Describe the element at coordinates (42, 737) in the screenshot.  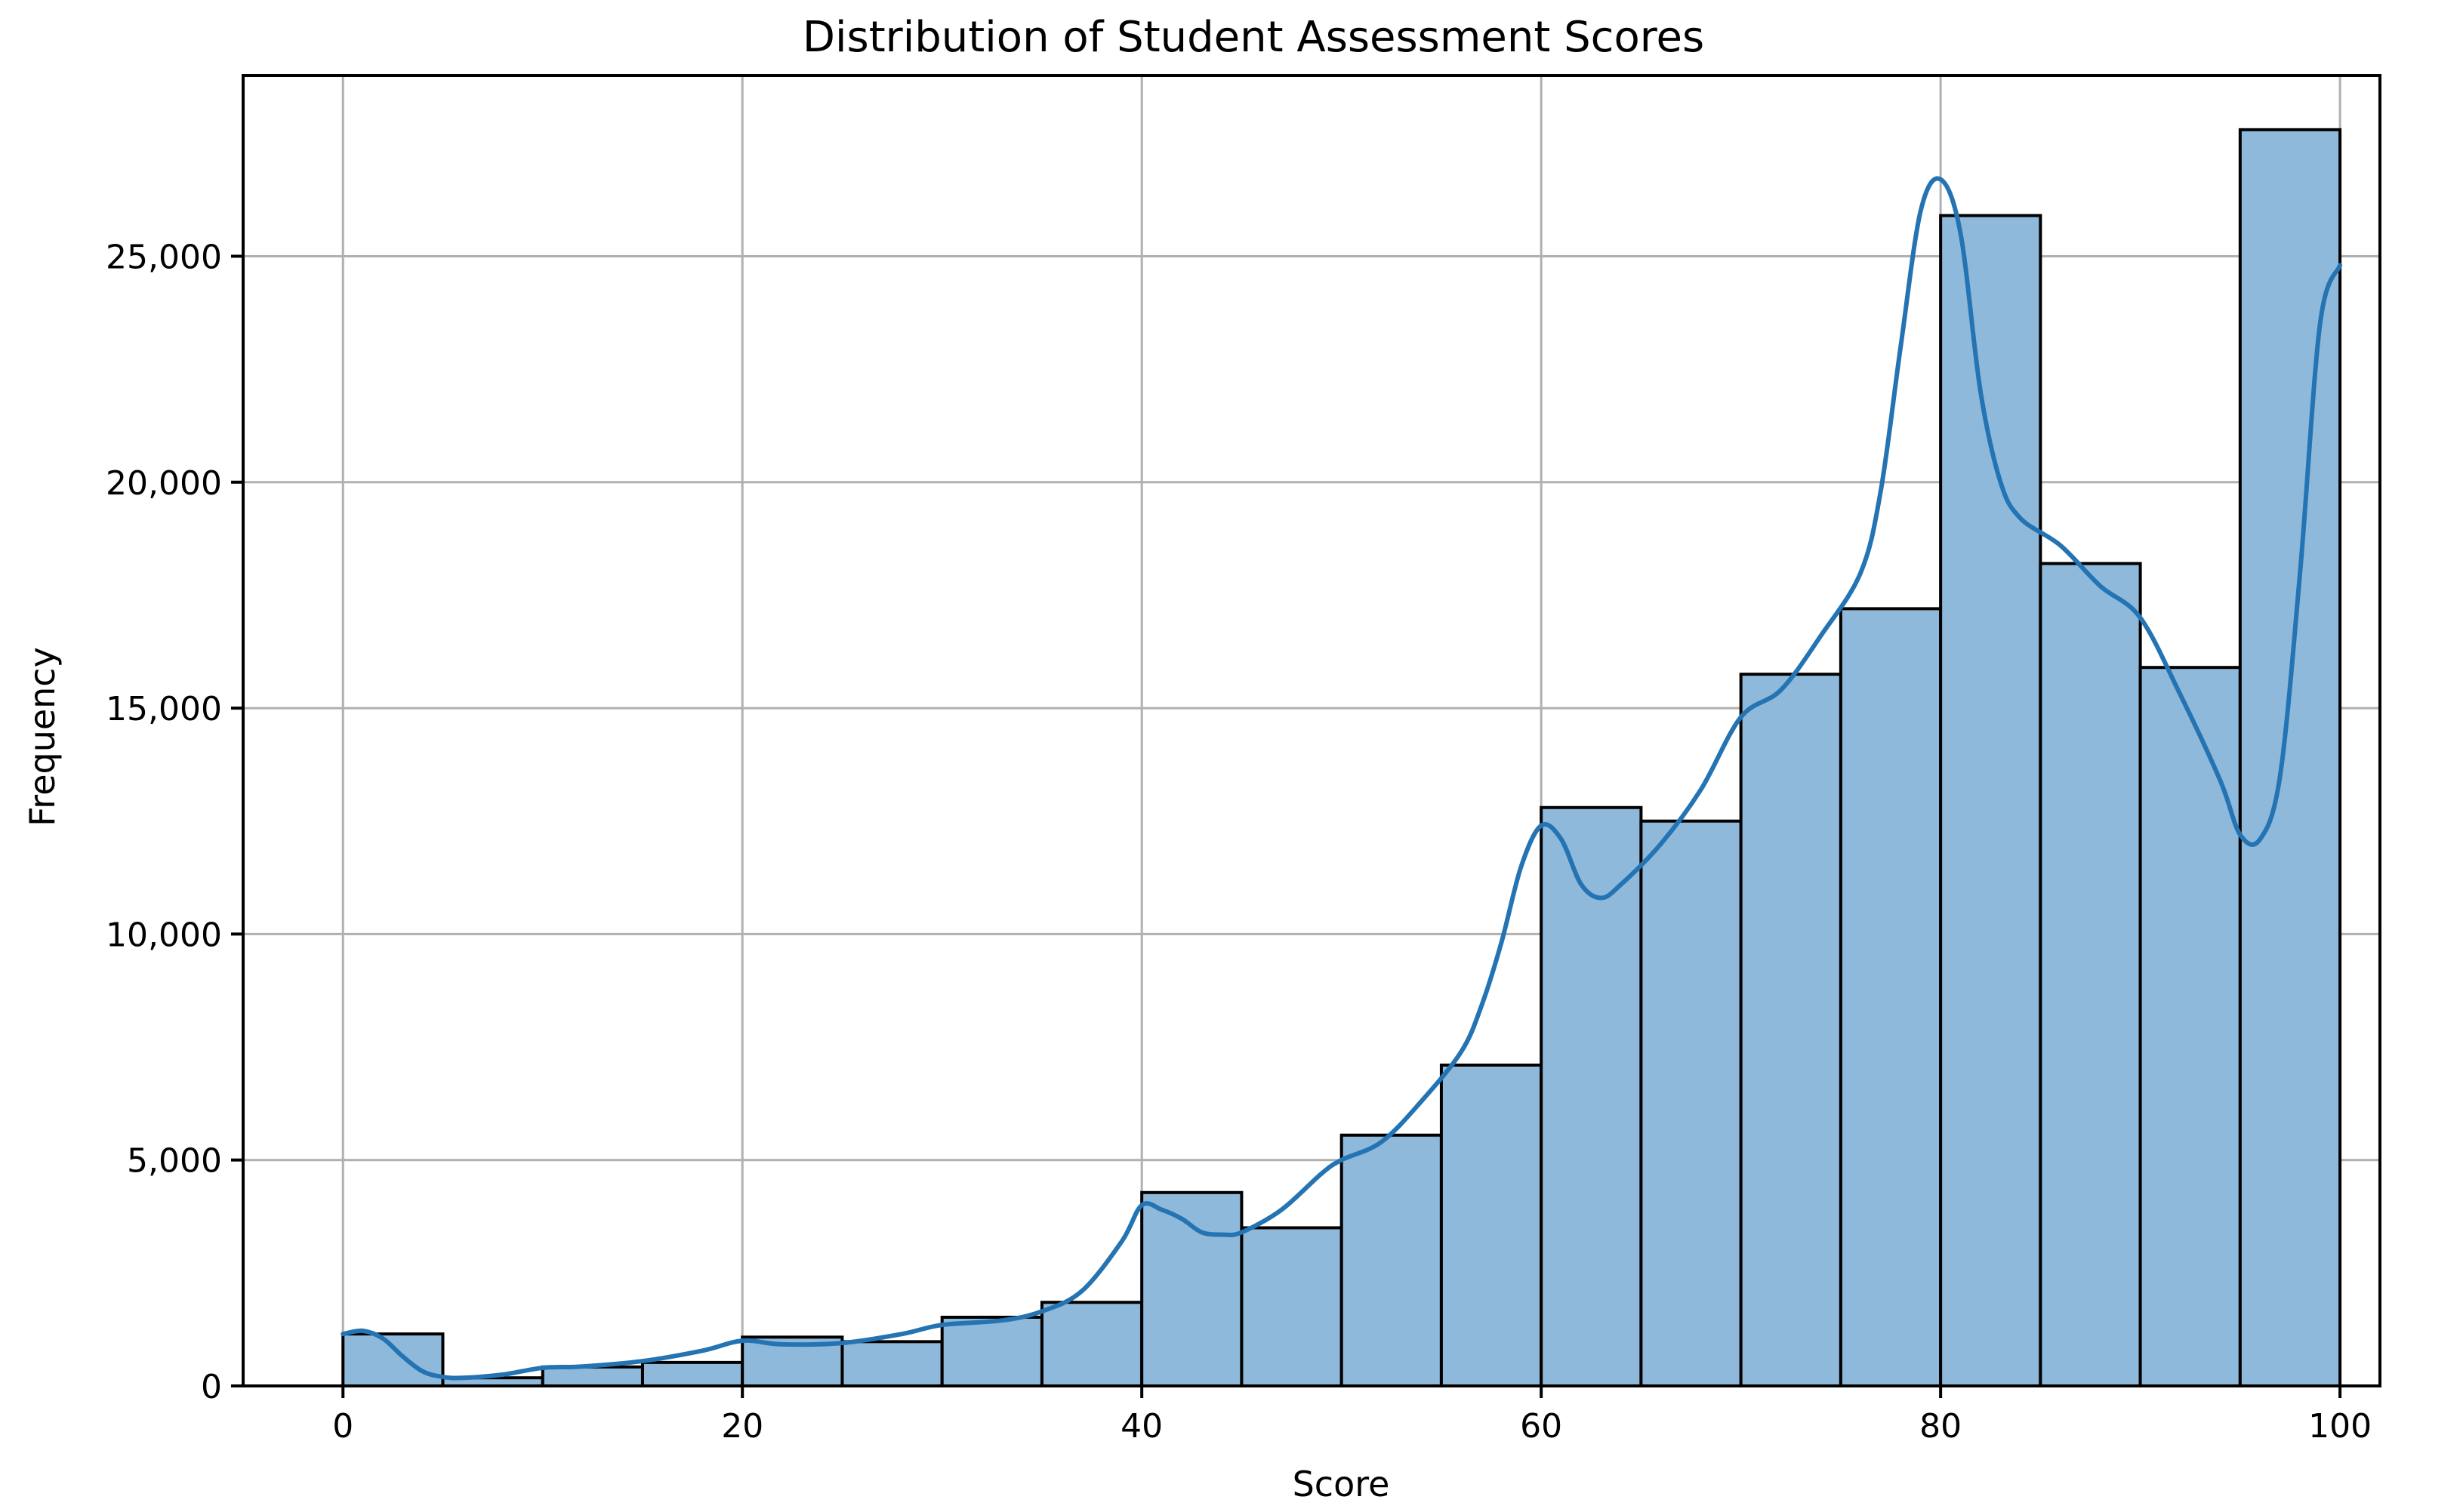
I see `y-axis-label: Frequency` at that location.